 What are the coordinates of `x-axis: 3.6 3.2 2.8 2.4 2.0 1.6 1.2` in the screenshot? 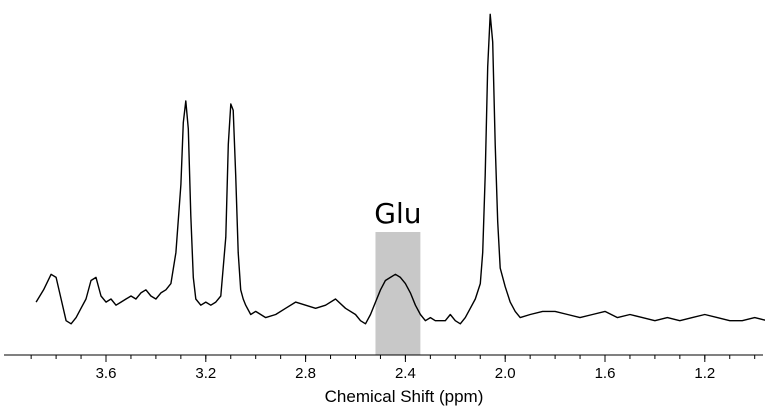 It's located at (383, 368).